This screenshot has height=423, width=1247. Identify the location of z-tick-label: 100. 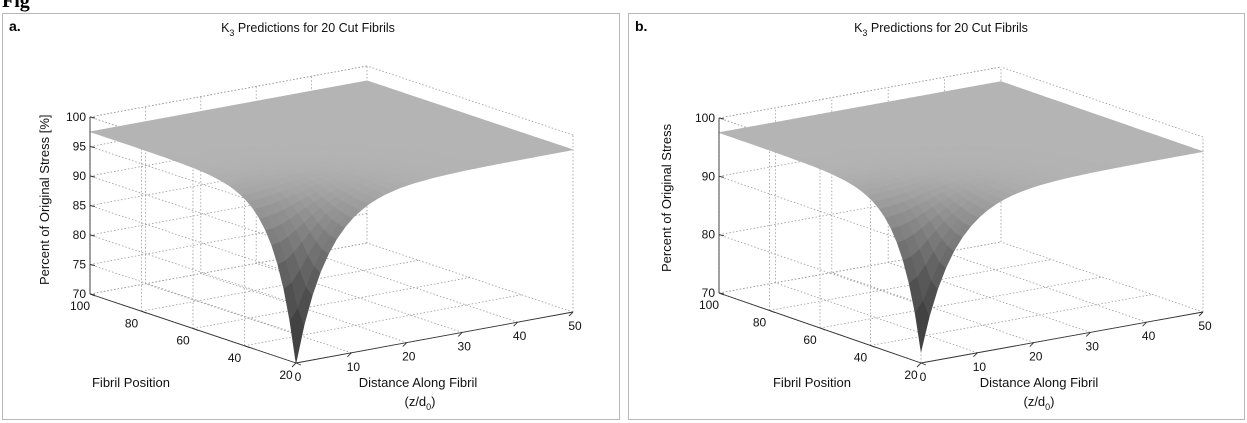
(76, 117).